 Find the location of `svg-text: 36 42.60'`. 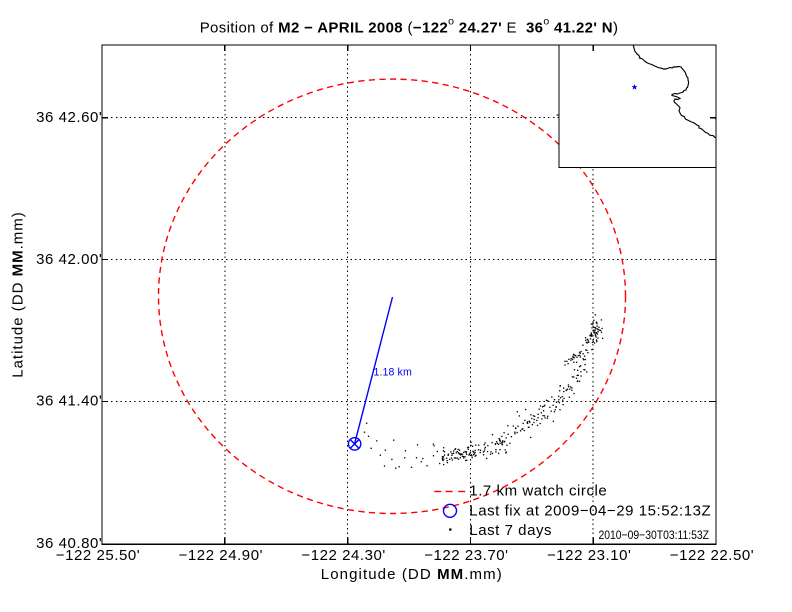

svg-text: 36 42.60' is located at coordinates (69, 117).